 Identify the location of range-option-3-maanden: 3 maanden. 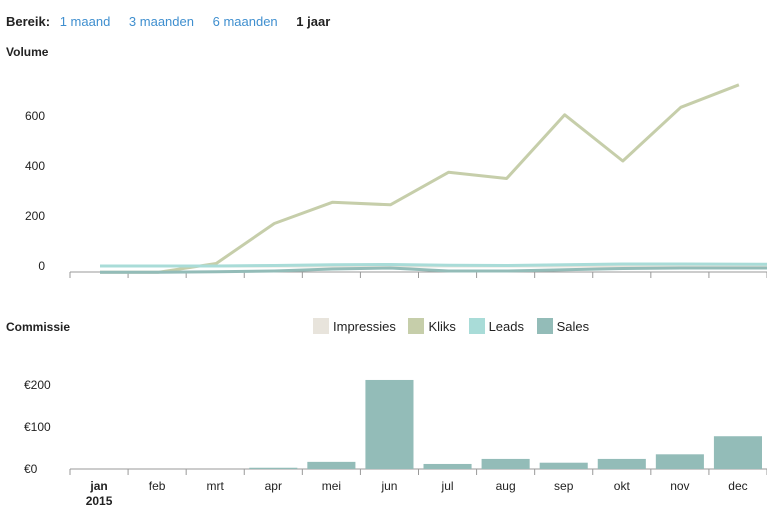
(161, 21).